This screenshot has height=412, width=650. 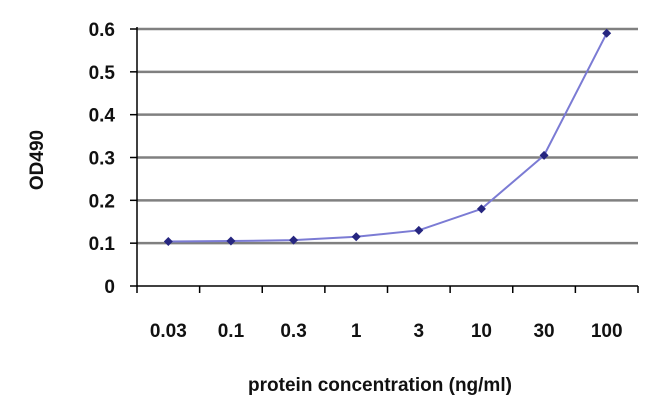 I want to click on x-tick-labels: 0.03 0.1 0.3 1 3 10 30 100, so click(x=386, y=331).